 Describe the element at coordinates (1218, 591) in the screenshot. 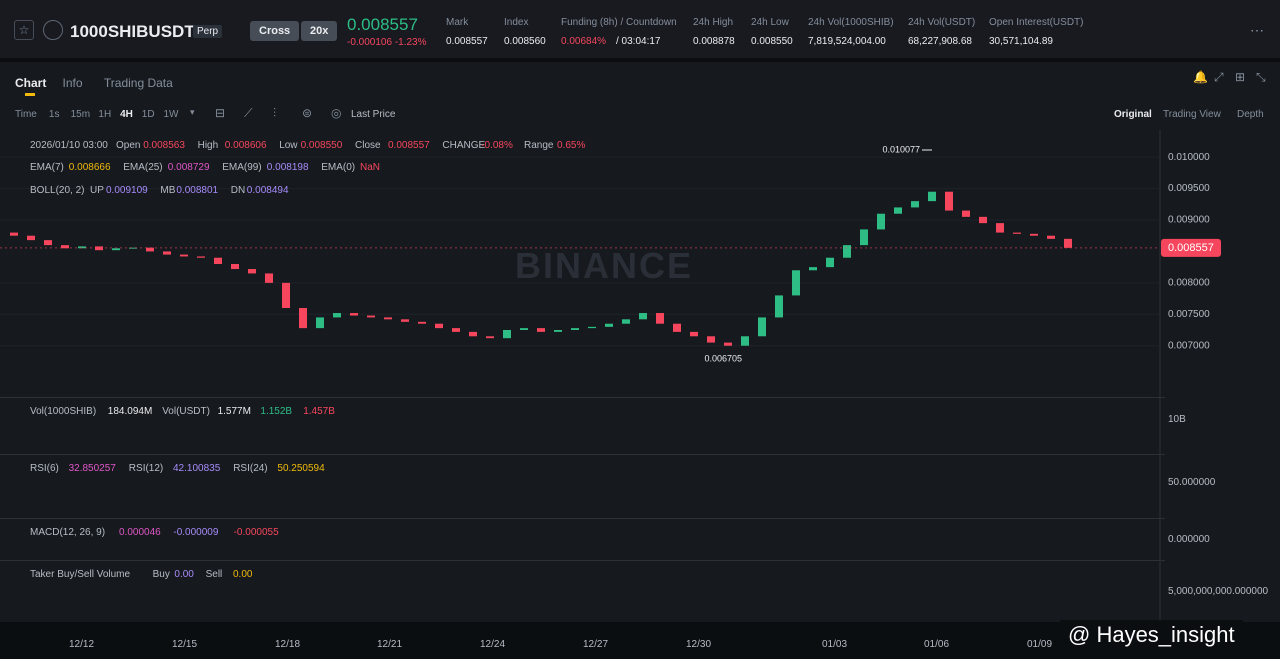

I see `axis-label: 5,000,000,000.000000` at that location.